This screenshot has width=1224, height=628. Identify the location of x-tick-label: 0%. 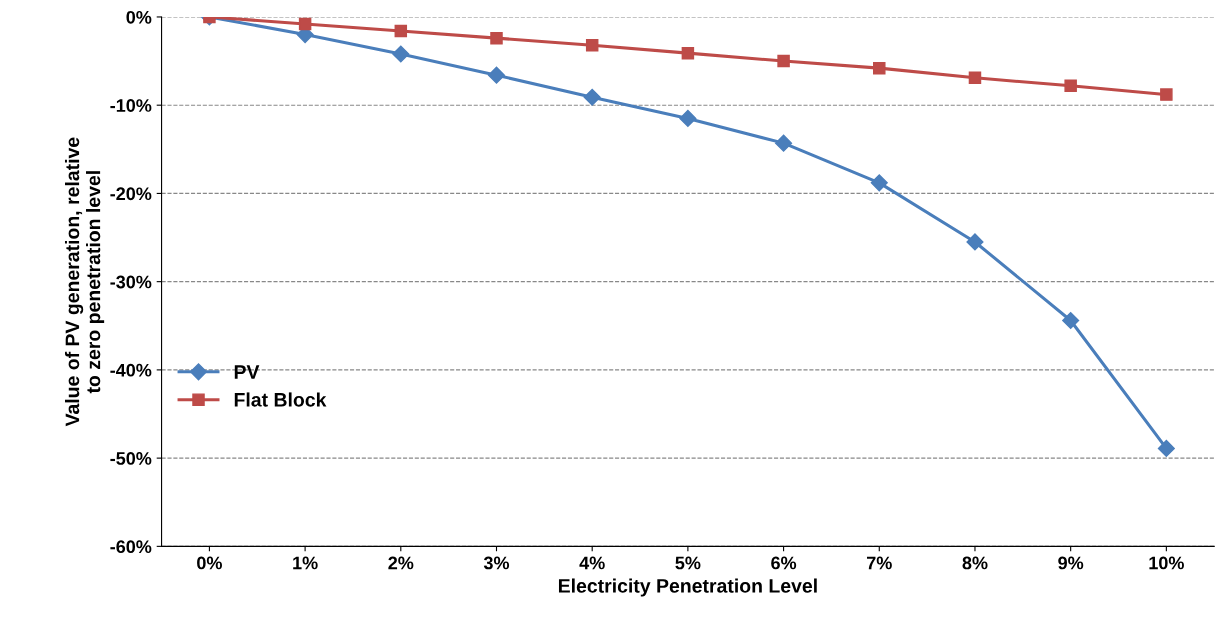
(209, 563).